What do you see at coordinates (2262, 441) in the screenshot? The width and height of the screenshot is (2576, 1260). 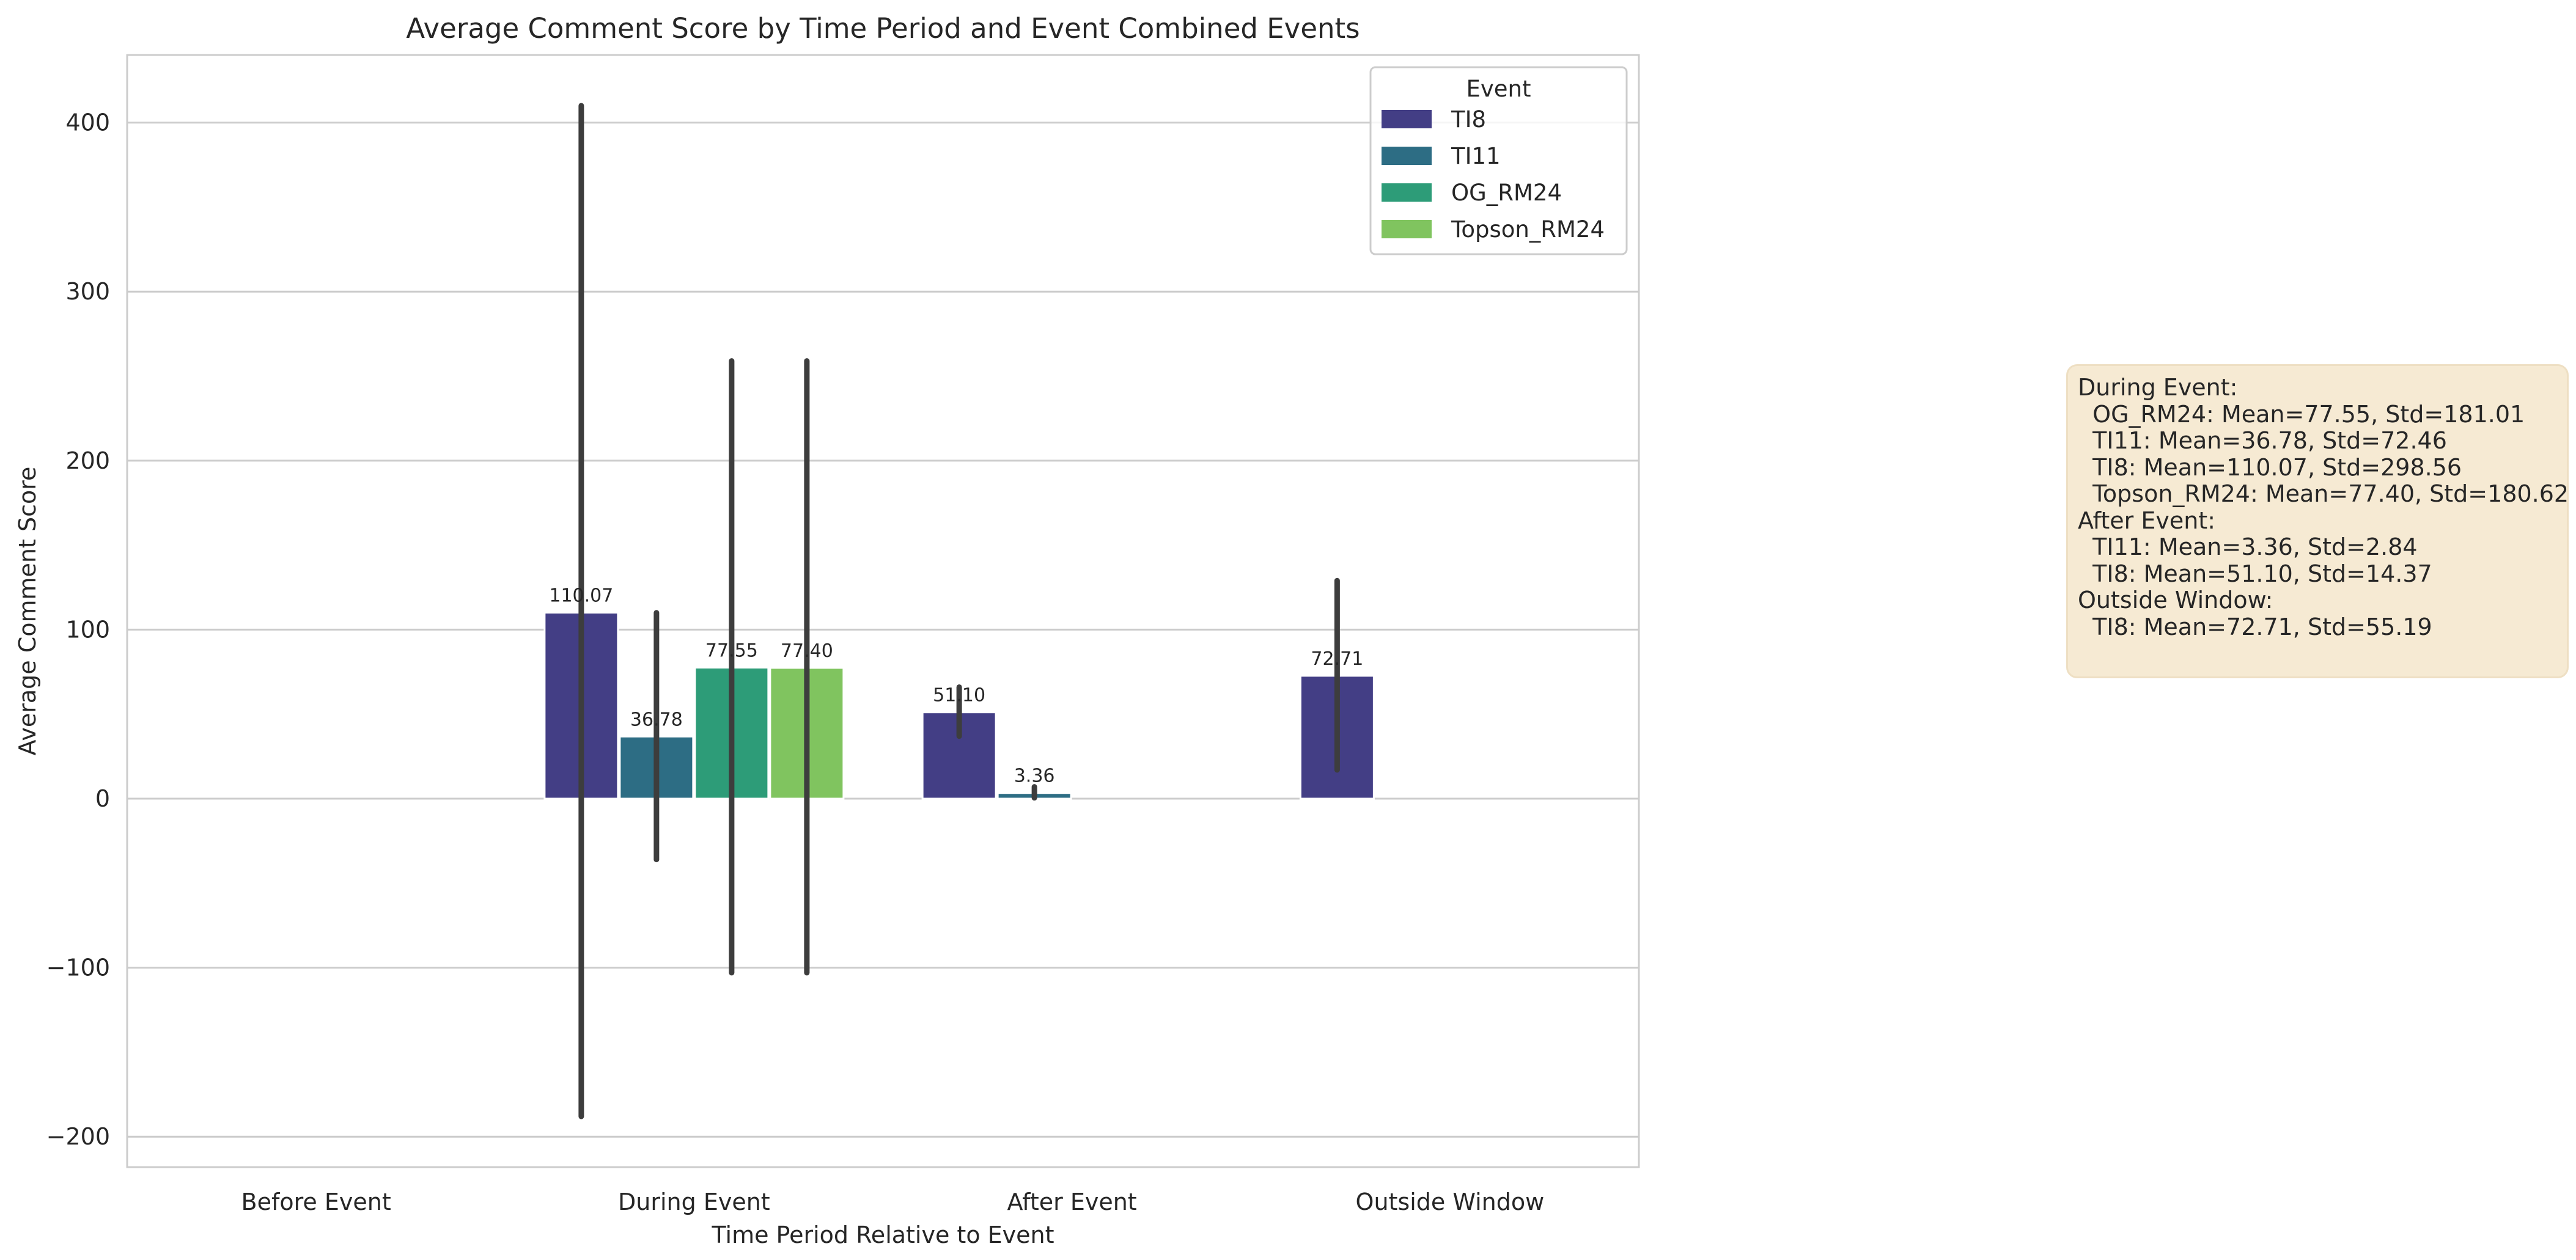 I see `stats-line: TI11: Mean=36.78, Std=72.46` at bounding box center [2262, 441].